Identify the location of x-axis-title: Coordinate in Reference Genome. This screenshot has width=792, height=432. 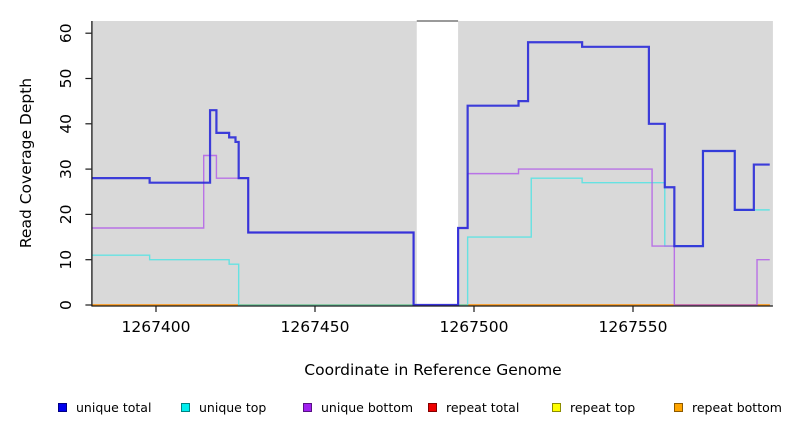
(433, 370).